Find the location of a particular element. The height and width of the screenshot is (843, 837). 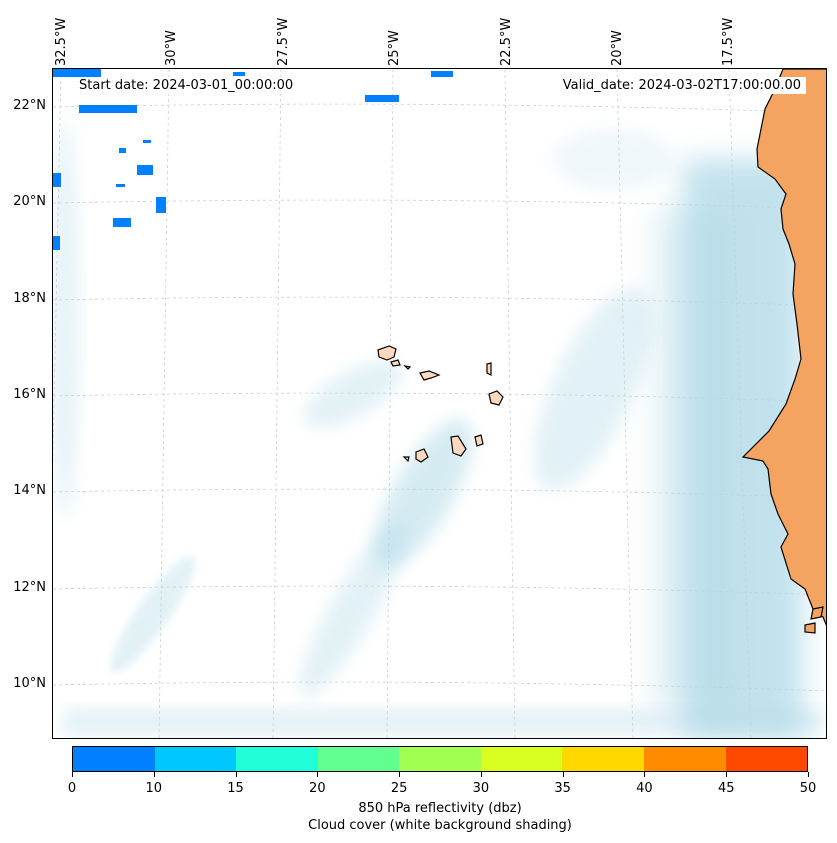

cape-verde-islands is located at coordinates (440, 404).